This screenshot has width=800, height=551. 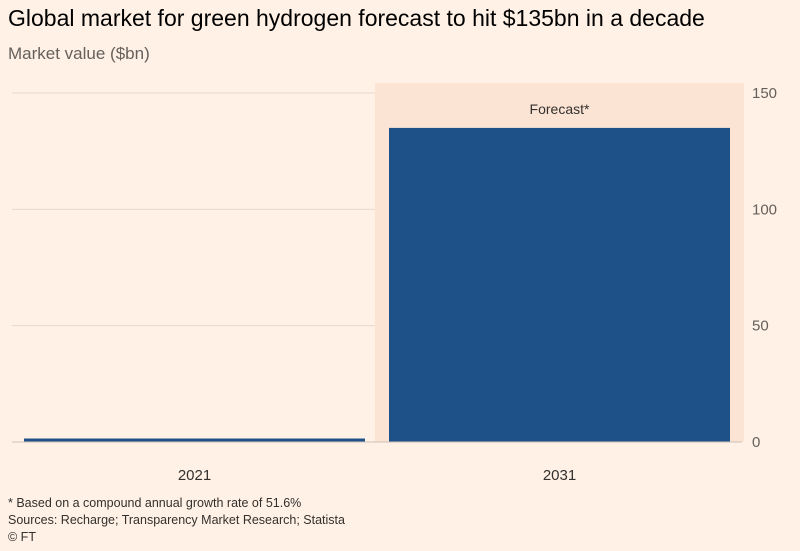 I want to click on y-tick-label: 100, so click(x=764, y=209).